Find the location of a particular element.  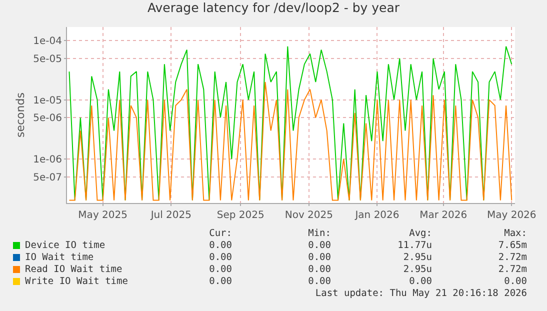

y-tick-label: 5e-07 is located at coordinates (47, 178).